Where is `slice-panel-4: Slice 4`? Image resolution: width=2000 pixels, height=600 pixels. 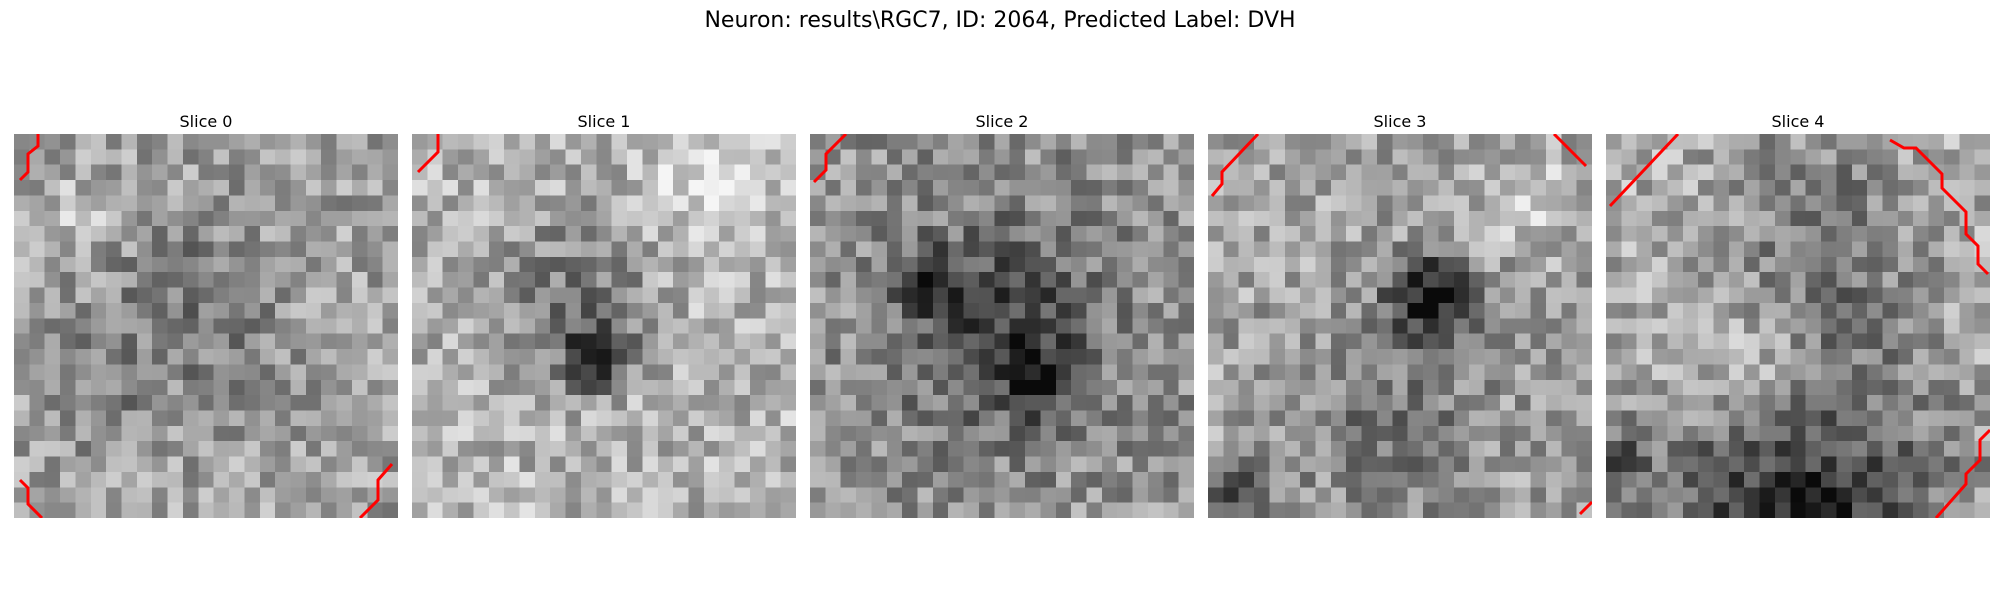 slice-panel-4: Slice 4 is located at coordinates (1798, 314).